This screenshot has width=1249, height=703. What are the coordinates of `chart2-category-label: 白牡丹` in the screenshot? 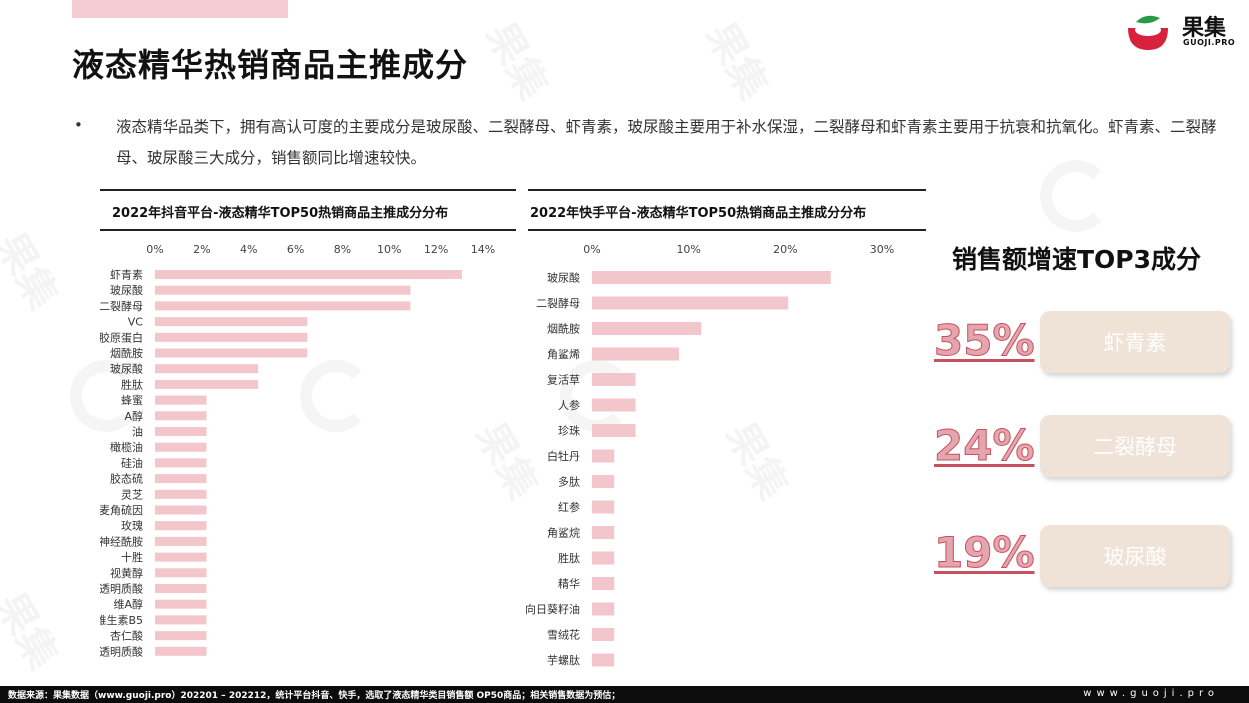 It's located at (563, 456).